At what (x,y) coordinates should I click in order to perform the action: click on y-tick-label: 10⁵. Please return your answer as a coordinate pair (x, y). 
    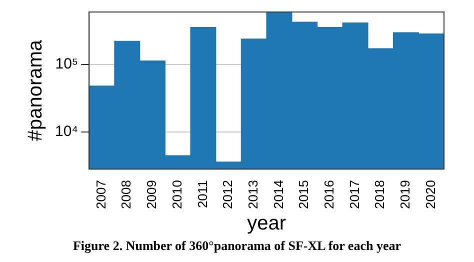
    Looking at the image, I should click on (66, 64).